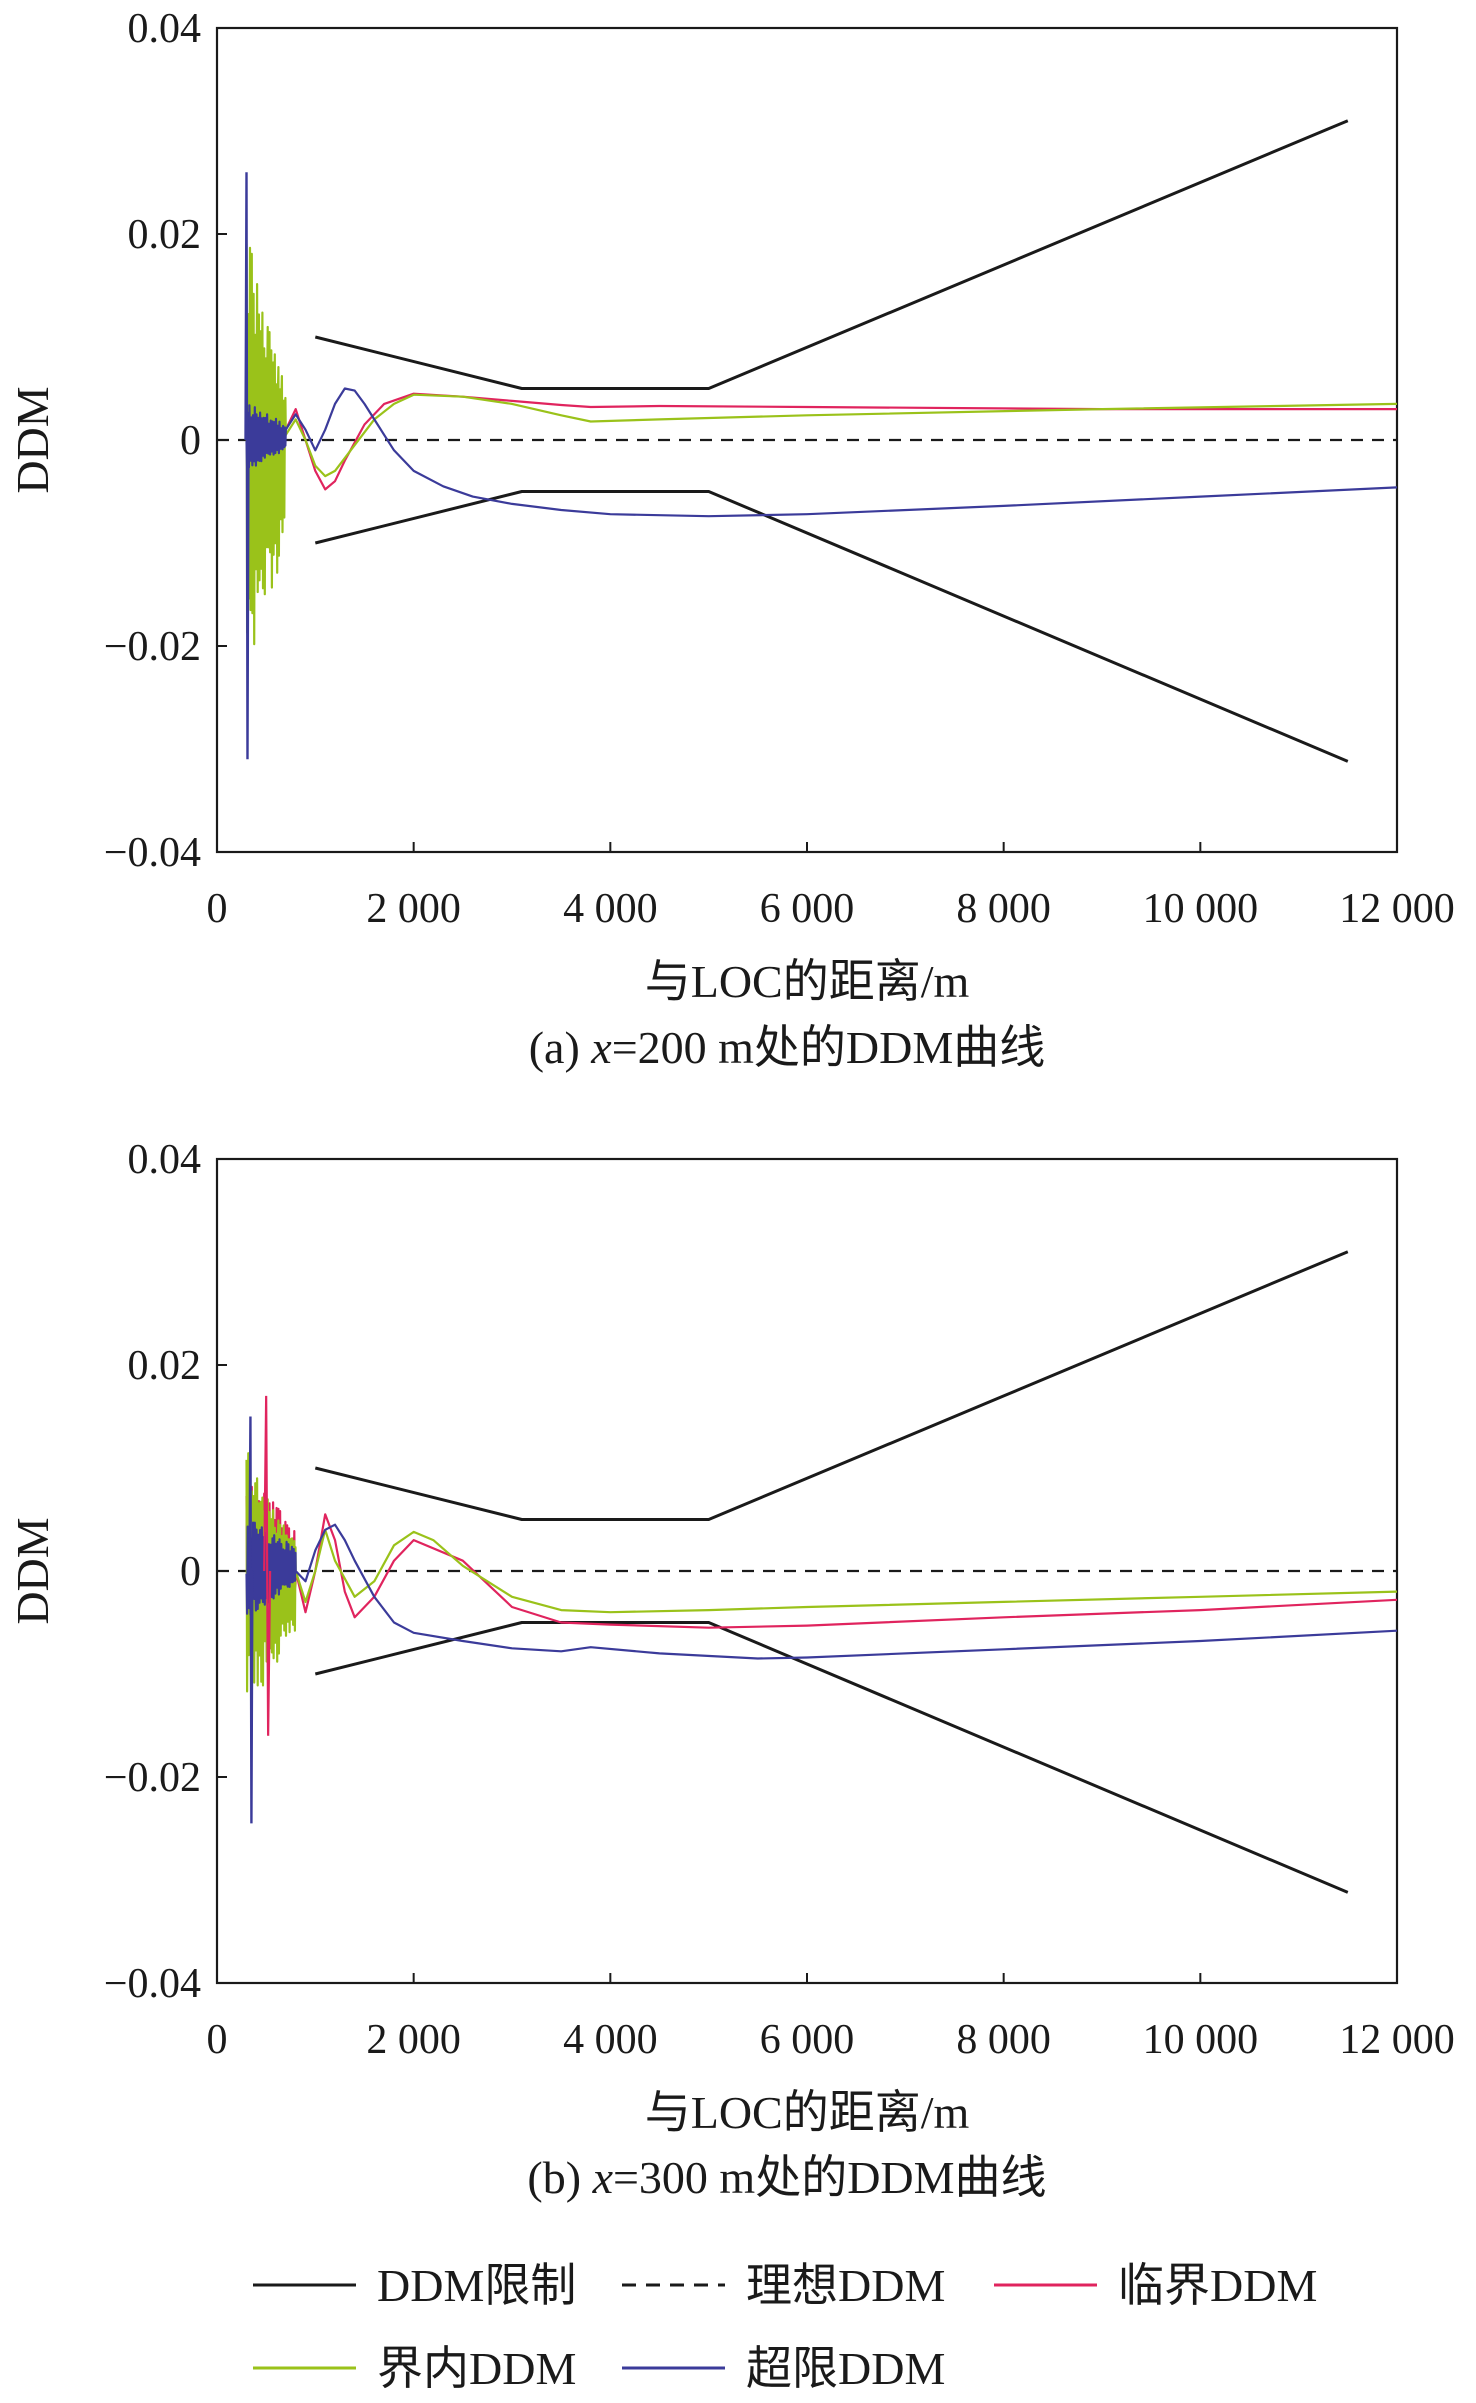 This screenshot has width=1476, height=2403. What do you see at coordinates (476, 2368) in the screenshot?
I see `legend-label: 界内DDM` at bounding box center [476, 2368].